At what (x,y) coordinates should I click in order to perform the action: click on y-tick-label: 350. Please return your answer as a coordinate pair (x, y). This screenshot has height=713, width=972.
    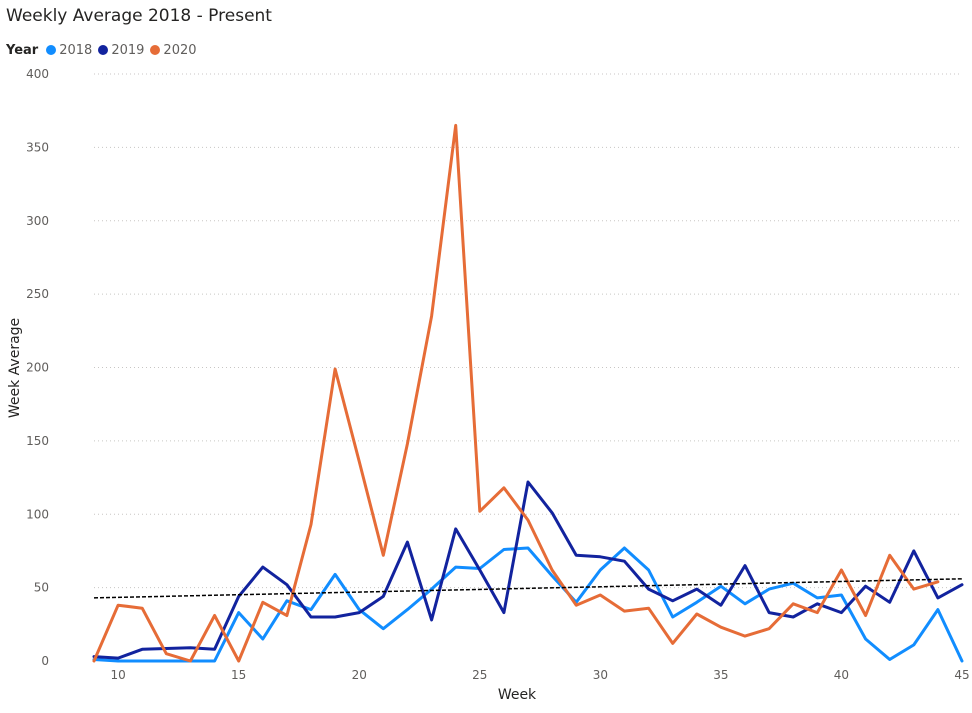
    Looking at the image, I should click on (37, 147).